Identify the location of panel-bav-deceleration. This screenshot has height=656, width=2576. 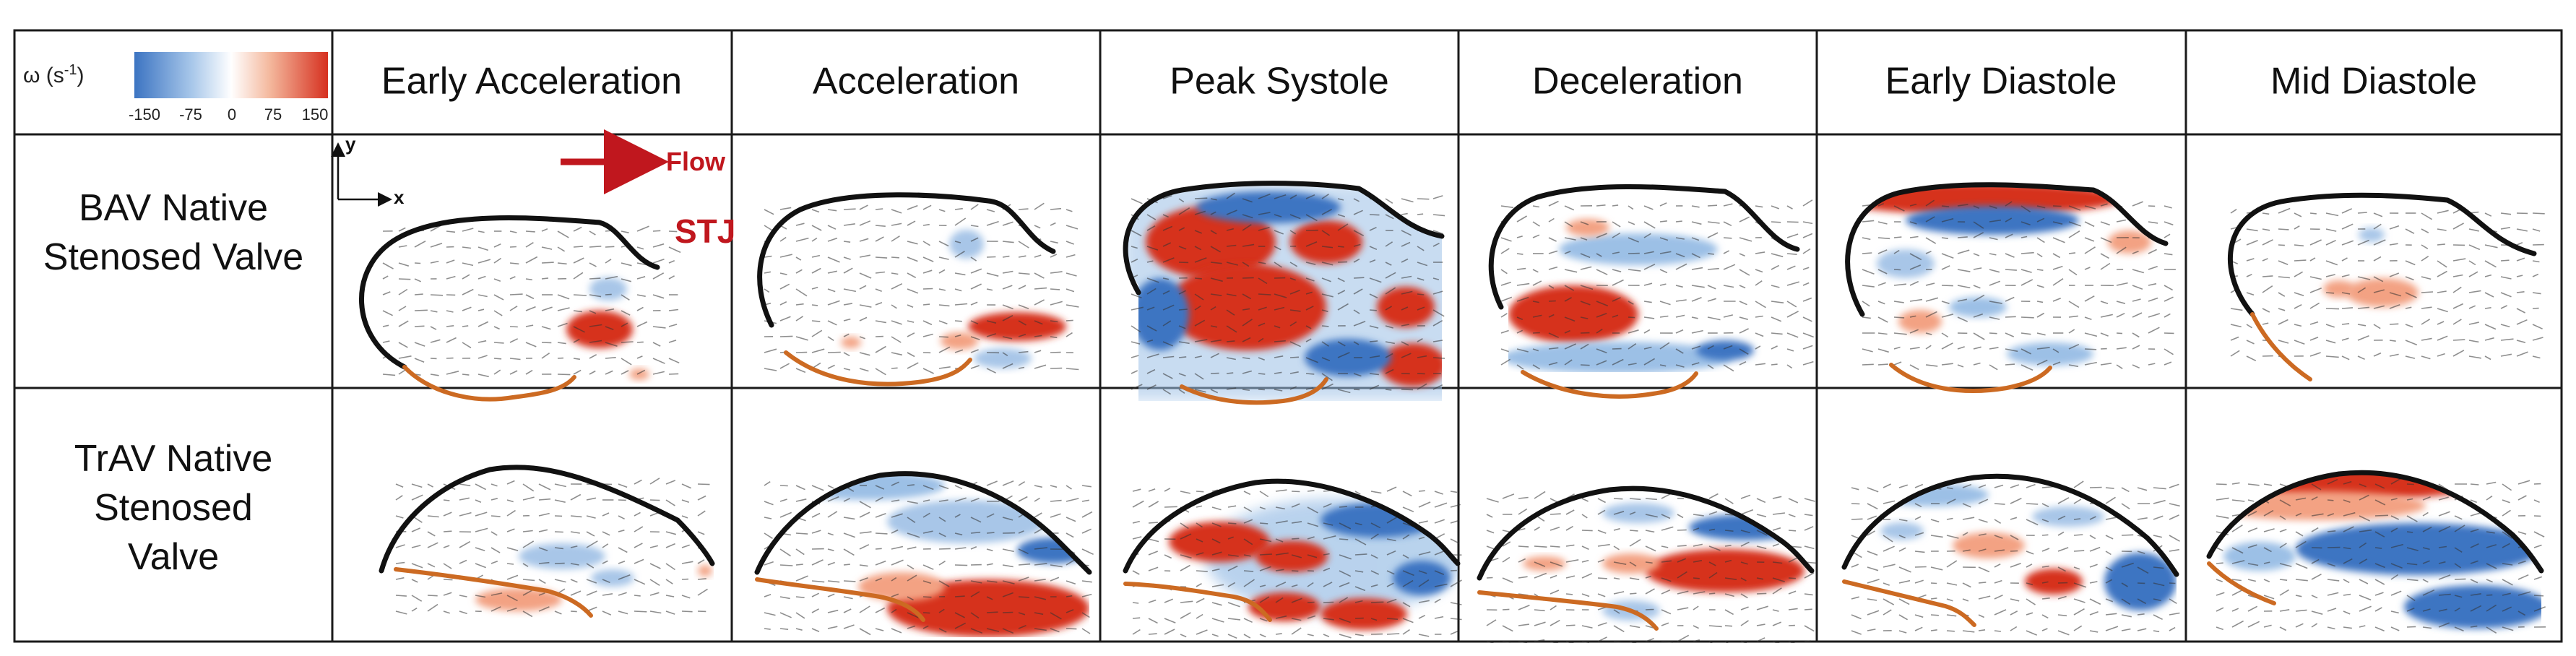
(1651, 291).